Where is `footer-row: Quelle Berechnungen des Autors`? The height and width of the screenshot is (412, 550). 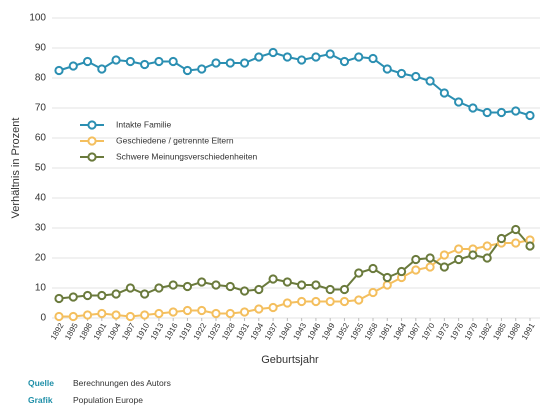 footer-row: Quelle Berechnungen des Autors is located at coordinates (99, 383).